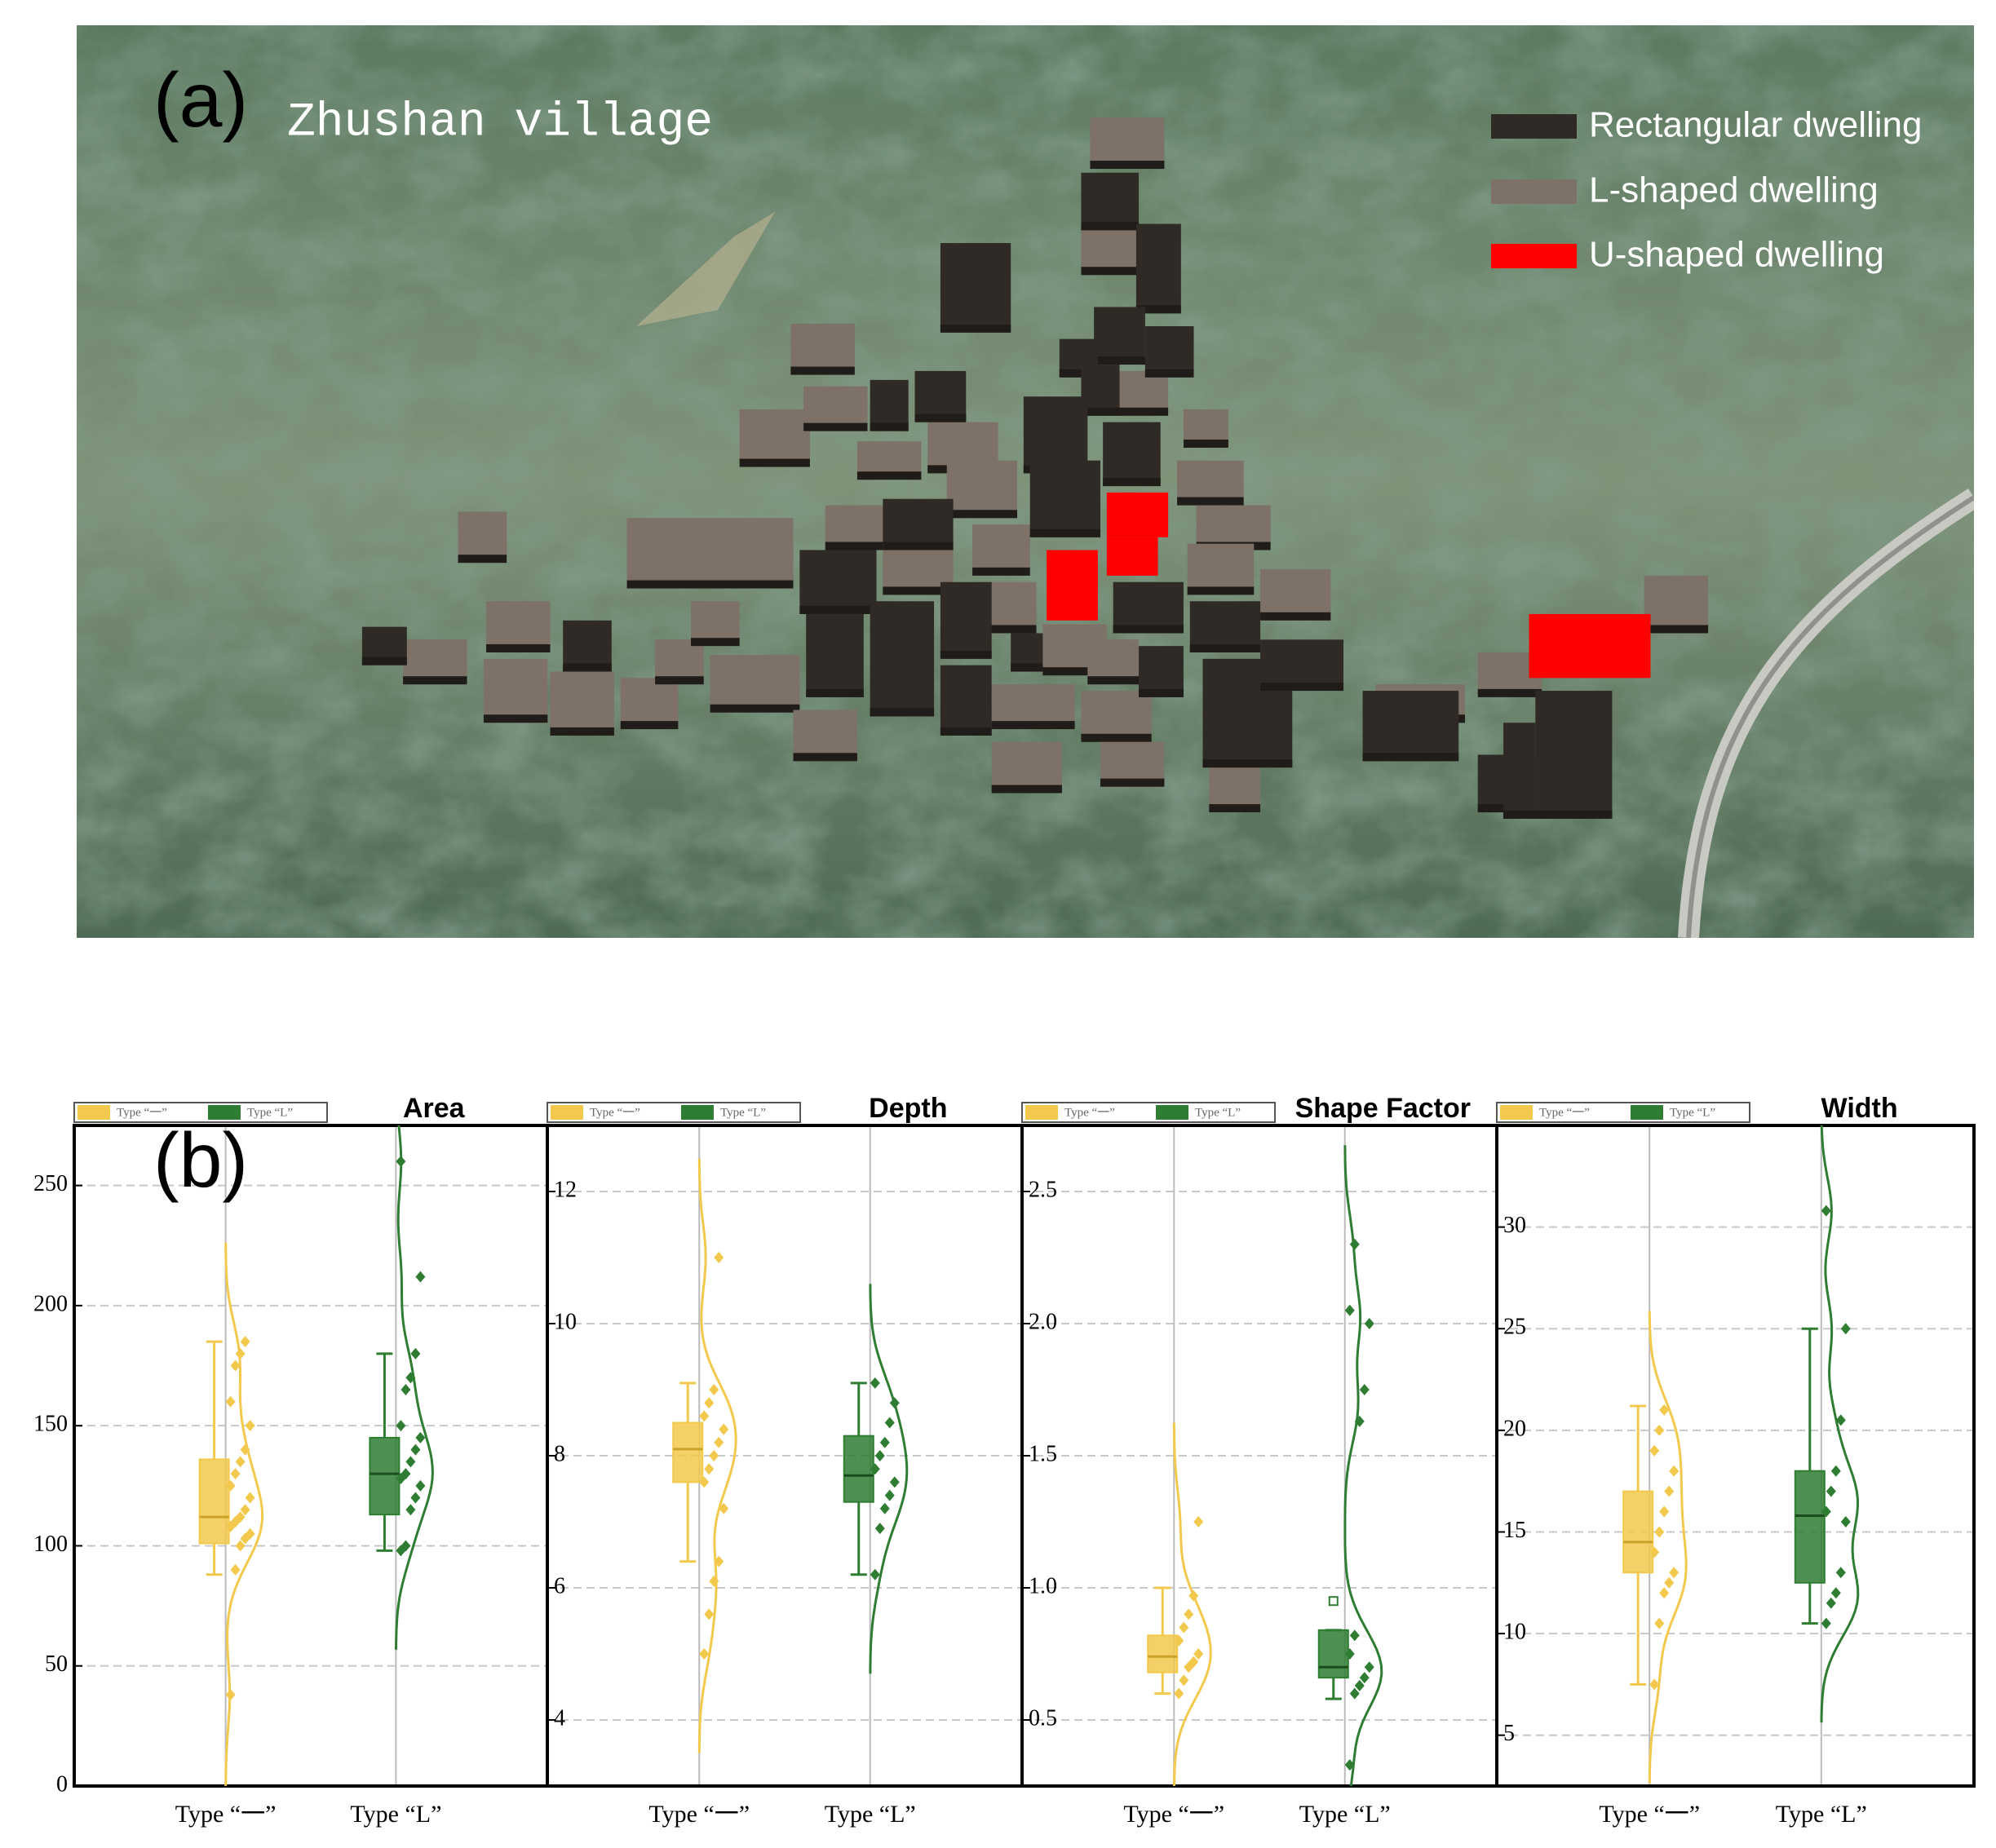 Image resolution: width=1996 pixels, height=1848 pixels. What do you see at coordinates (1623, 1112) in the screenshot?
I see `legend-box` at bounding box center [1623, 1112].